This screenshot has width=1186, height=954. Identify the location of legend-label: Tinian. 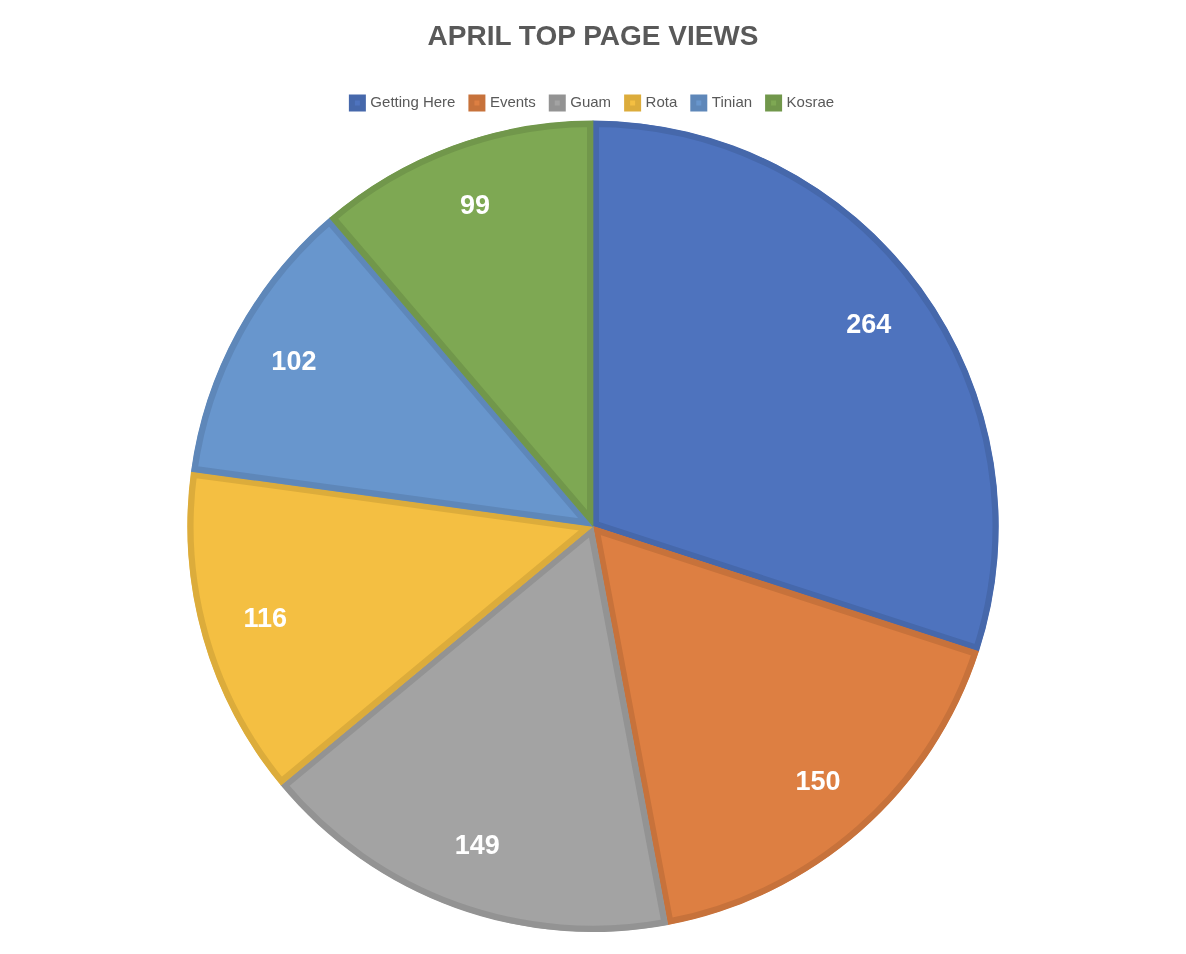
(732, 102).